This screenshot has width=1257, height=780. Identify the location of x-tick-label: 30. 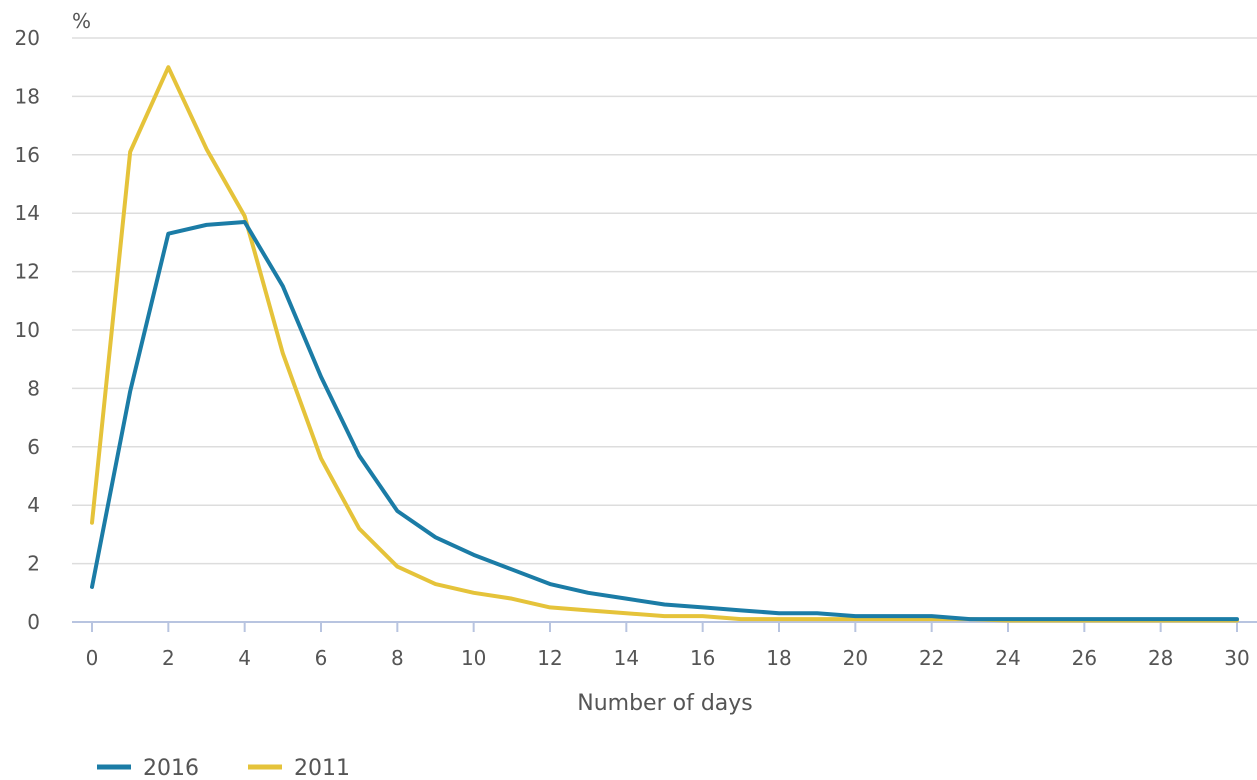
(1236, 658).